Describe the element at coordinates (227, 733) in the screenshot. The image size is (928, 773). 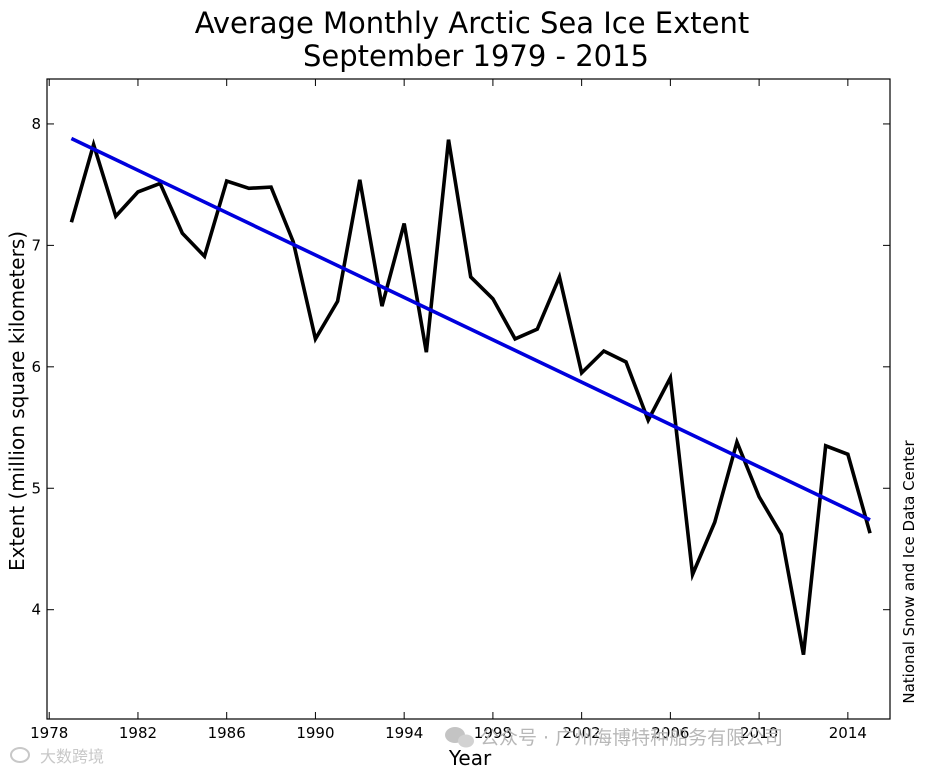
I see `x-tick-label: 1986` at that location.